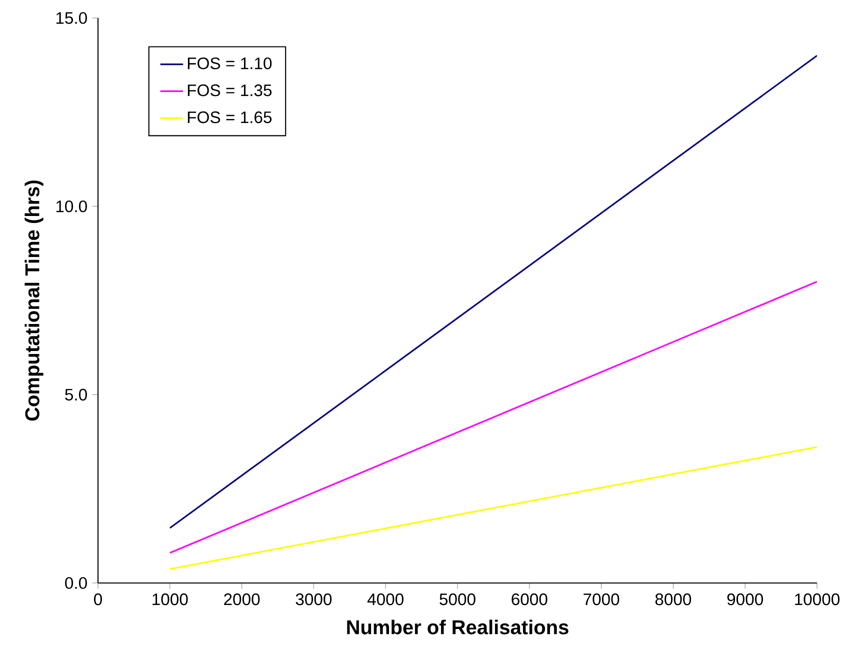 This screenshot has width=848, height=668. What do you see at coordinates (230, 90) in the screenshot?
I see `legend-label: FOS = 1.35` at bounding box center [230, 90].